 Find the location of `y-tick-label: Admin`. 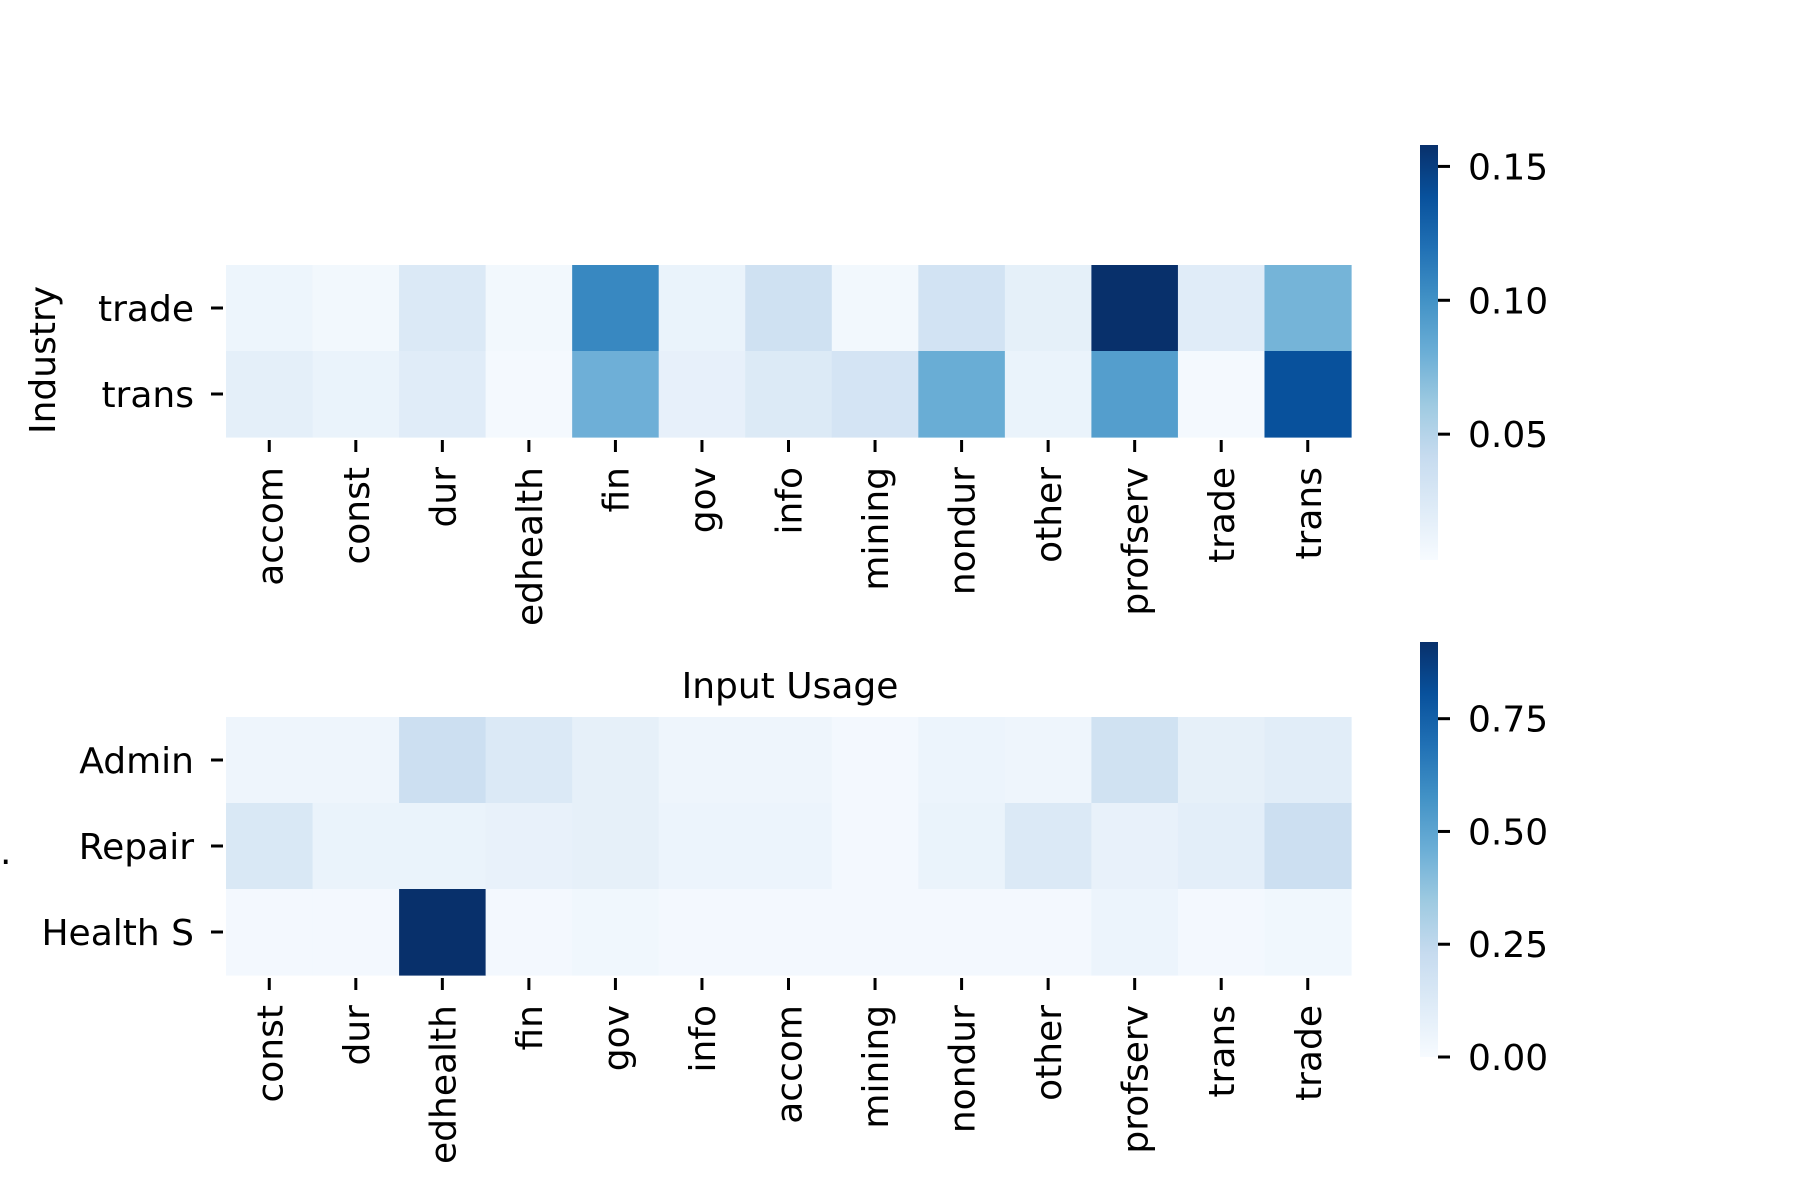

y-tick-label: Admin is located at coordinates (136, 761).